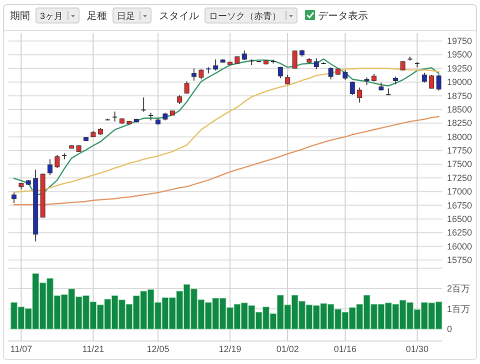 The image size is (480, 364). What do you see at coordinates (459, 109) in the screenshot?
I see `y-tick-label: 18500` at bounding box center [459, 109].